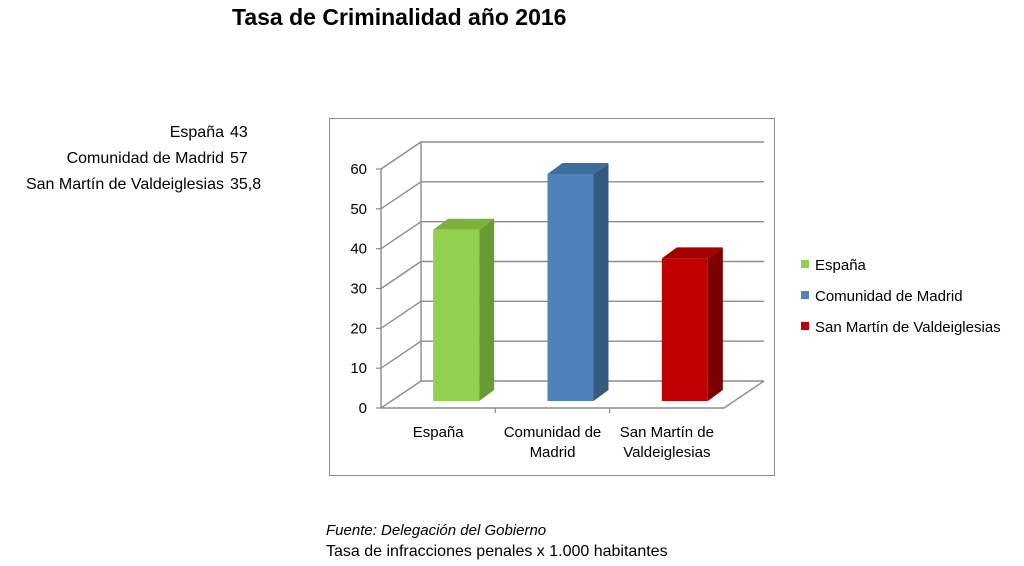 This screenshot has width=1024, height=566. What do you see at coordinates (358, 169) in the screenshot?
I see `y-tick-label: 60` at bounding box center [358, 169].